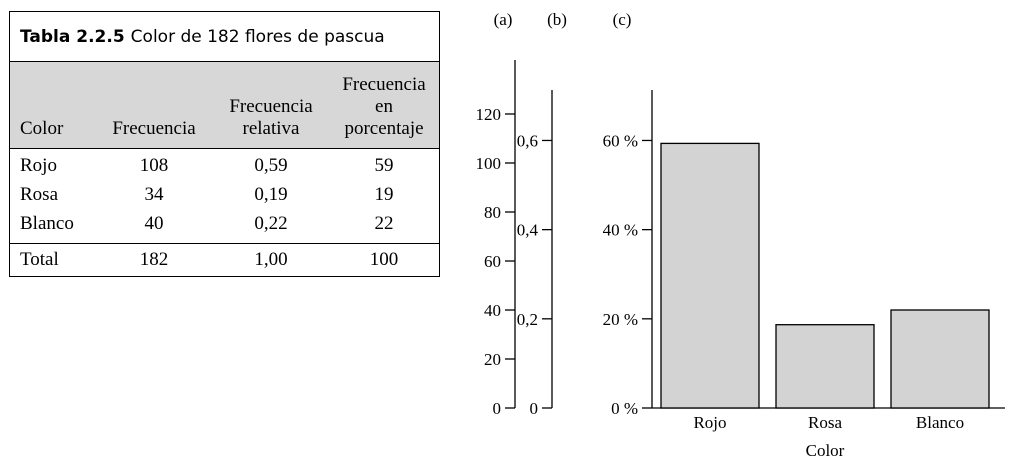 The height and width of the screenshot is (464, 1013). Describe the element at coordinates (620, 140) in the screenshot. I see `tick-label: 60 %` at that location.